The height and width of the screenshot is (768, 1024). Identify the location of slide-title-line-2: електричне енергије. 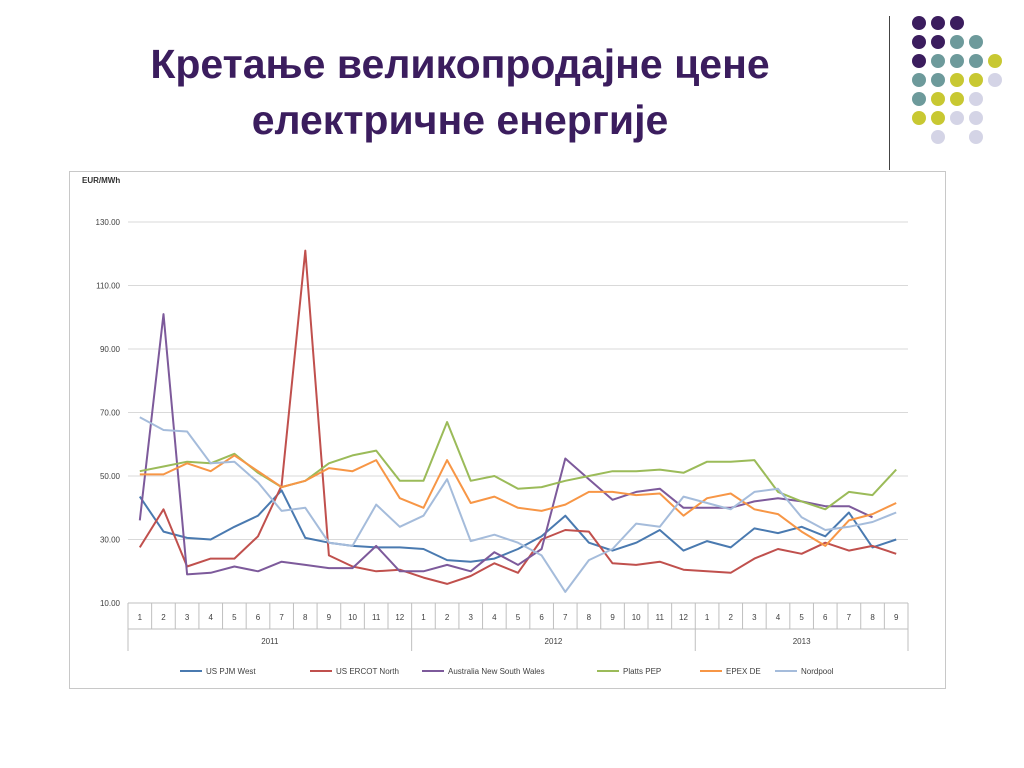
(460, 120).